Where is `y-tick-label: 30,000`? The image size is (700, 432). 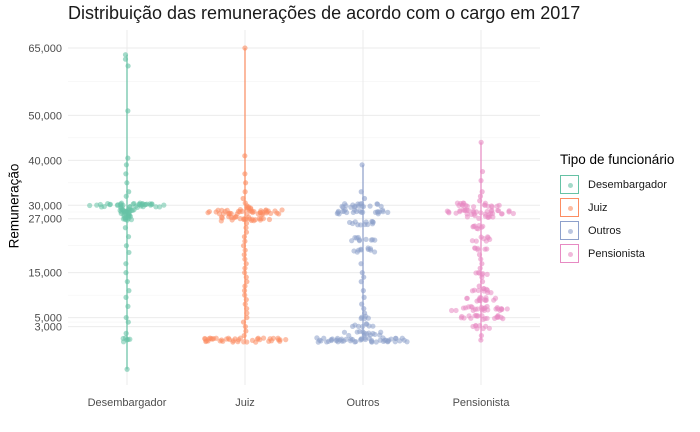 y-tick-label: 30,000 is located at coordinates (45, 206).